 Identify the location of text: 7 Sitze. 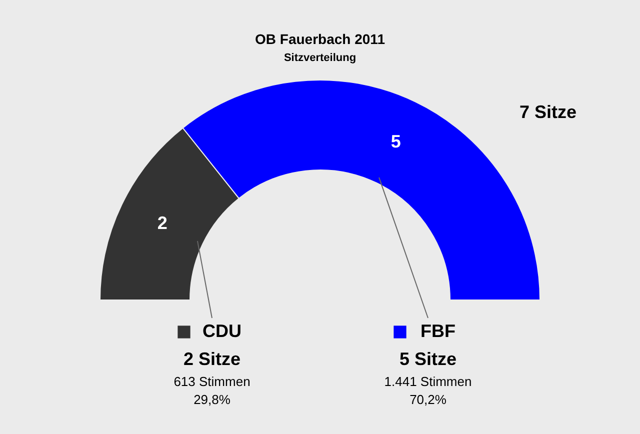
(548, 112).